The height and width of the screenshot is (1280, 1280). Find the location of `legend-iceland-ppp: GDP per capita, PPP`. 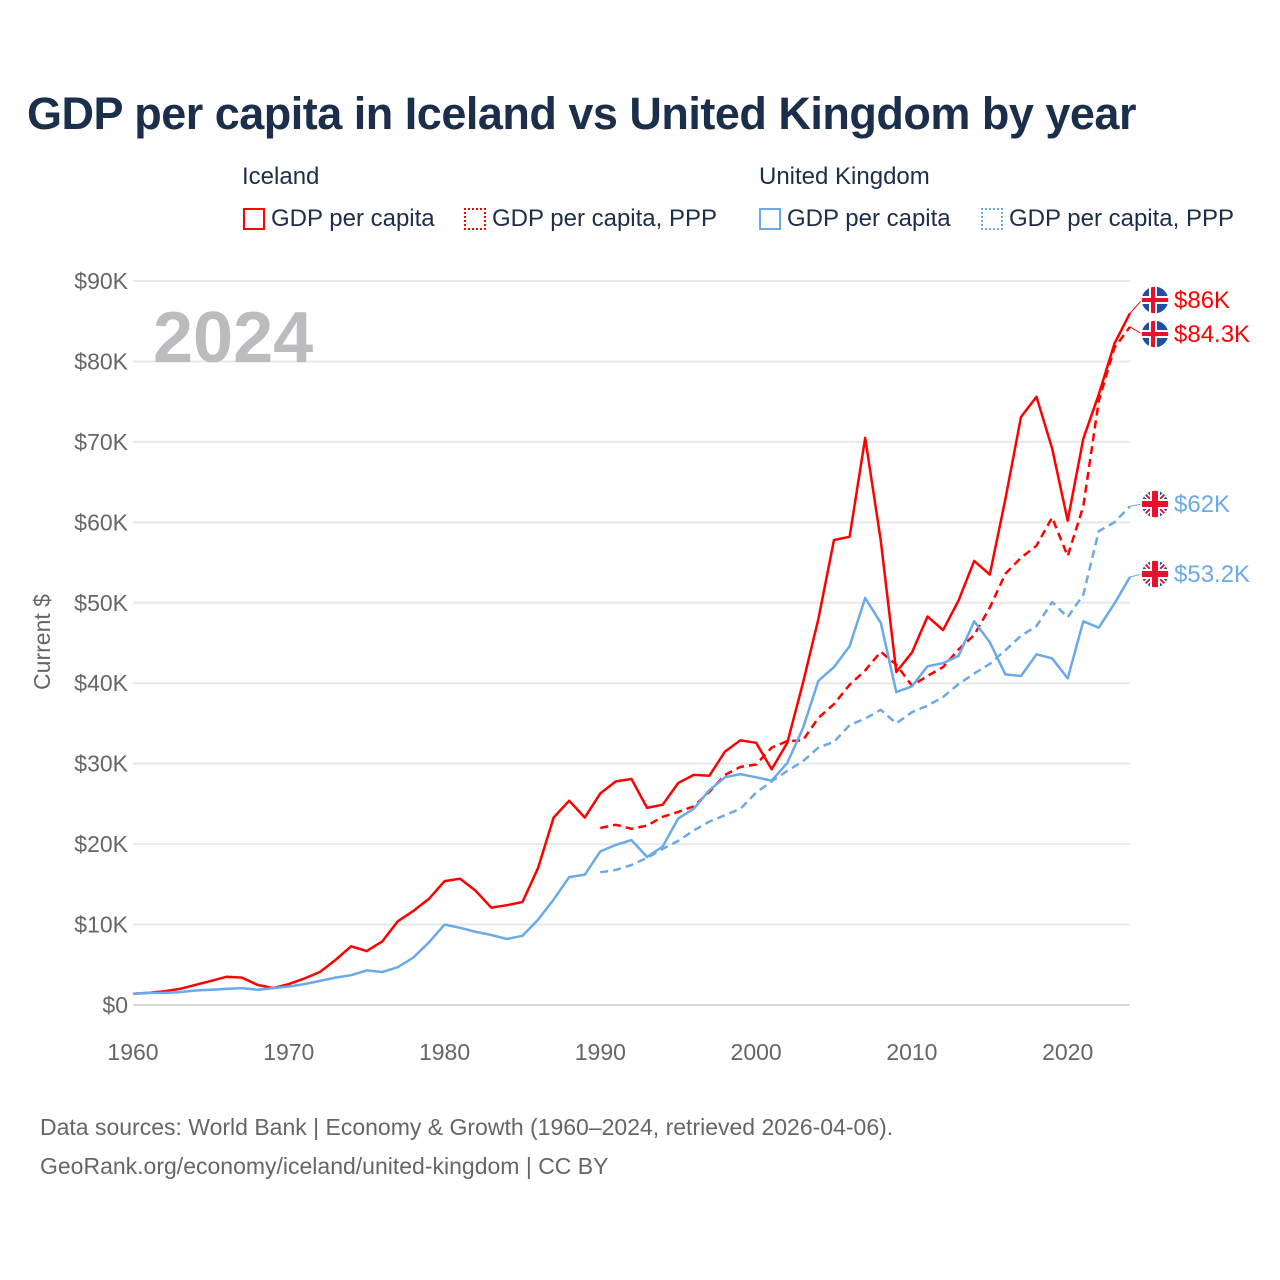

legend-iceland-ppp: GDP per capita, PPP is located at coordinates (590, 219).